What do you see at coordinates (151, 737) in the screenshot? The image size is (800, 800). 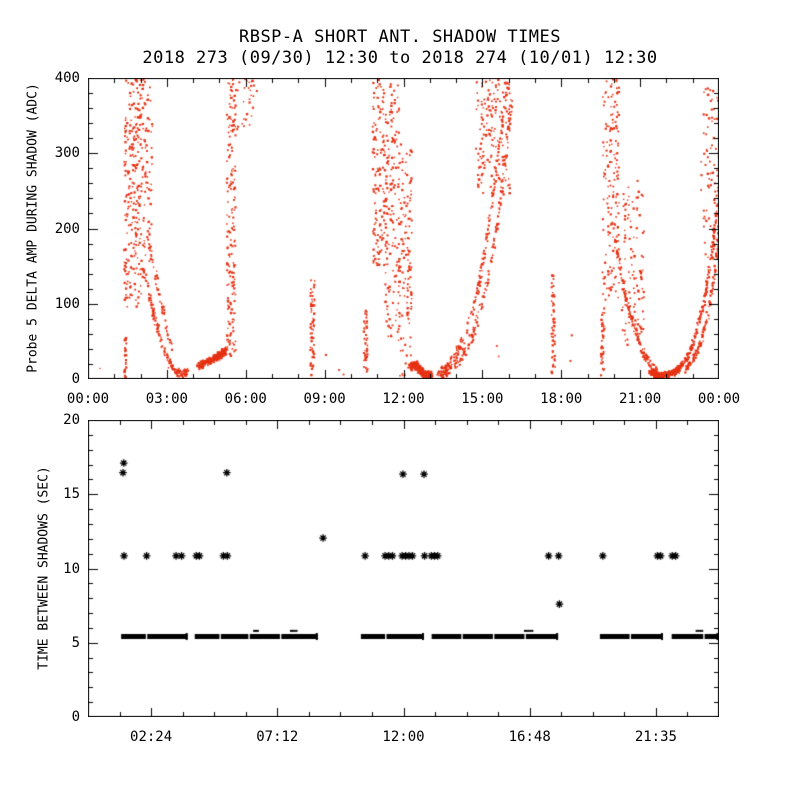 I see `x-tick-label: 02:24` at bounding box center [151, 737].